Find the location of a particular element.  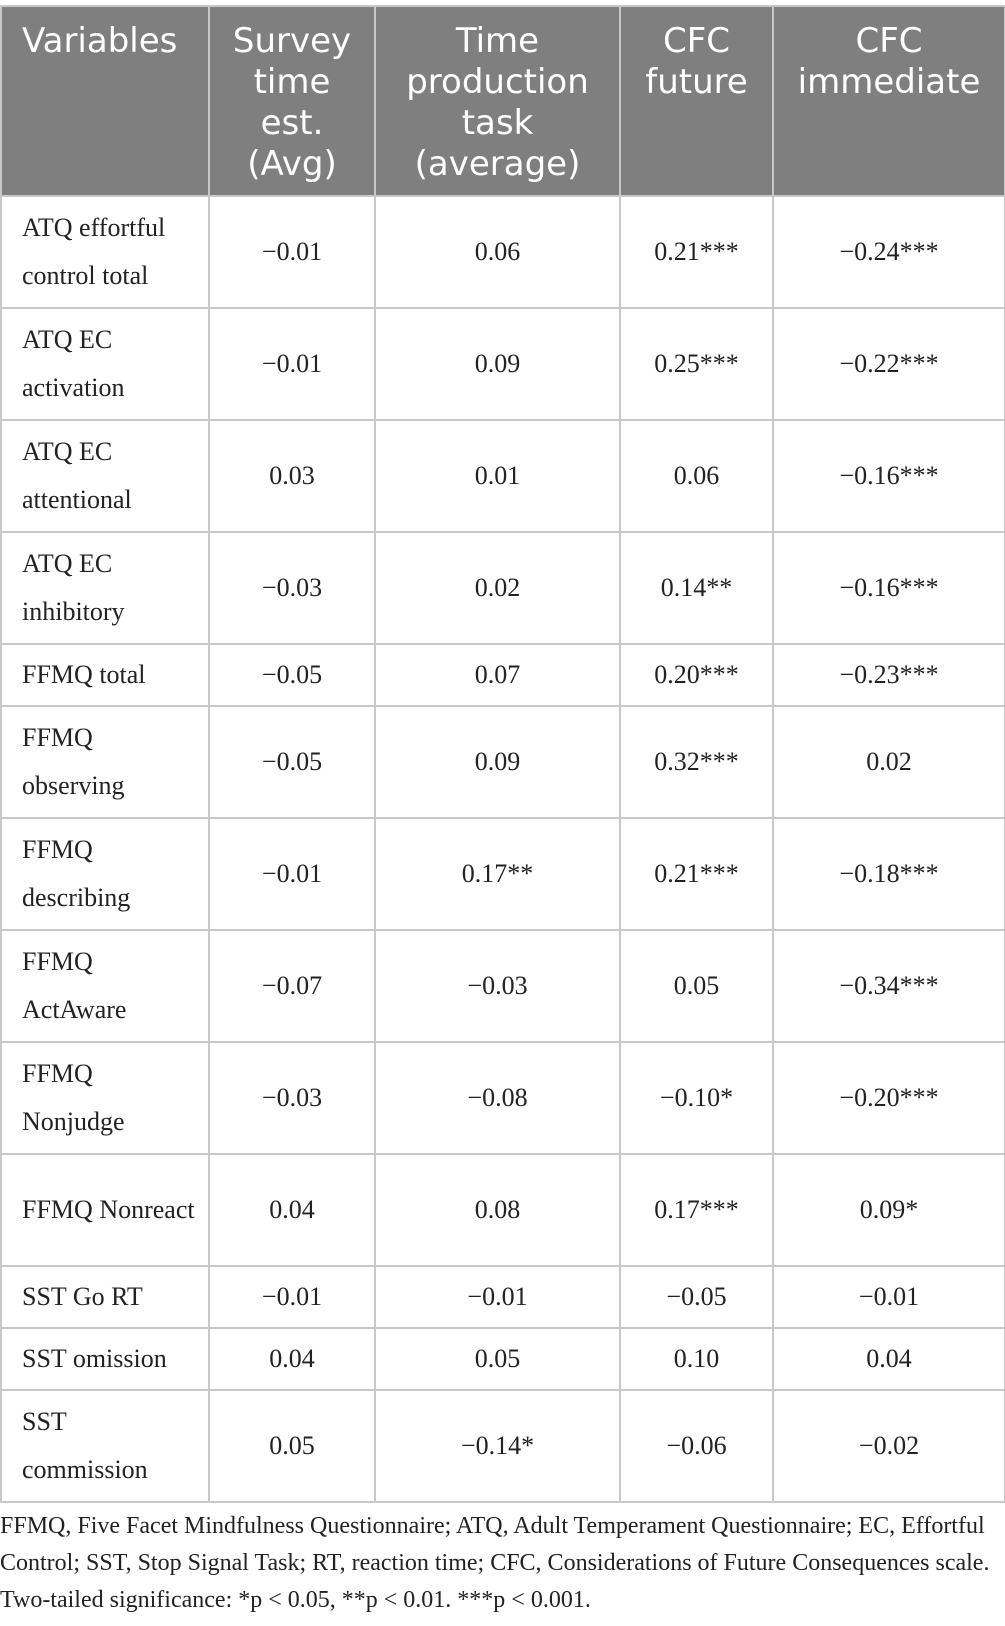

value-cell: −0.07 is located at coordinates (292, 986).